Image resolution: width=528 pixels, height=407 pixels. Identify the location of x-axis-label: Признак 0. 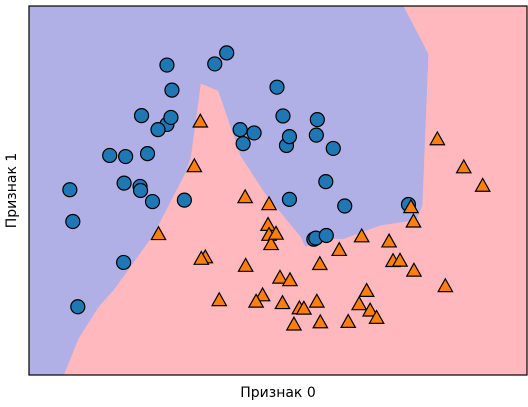
(278, 393).